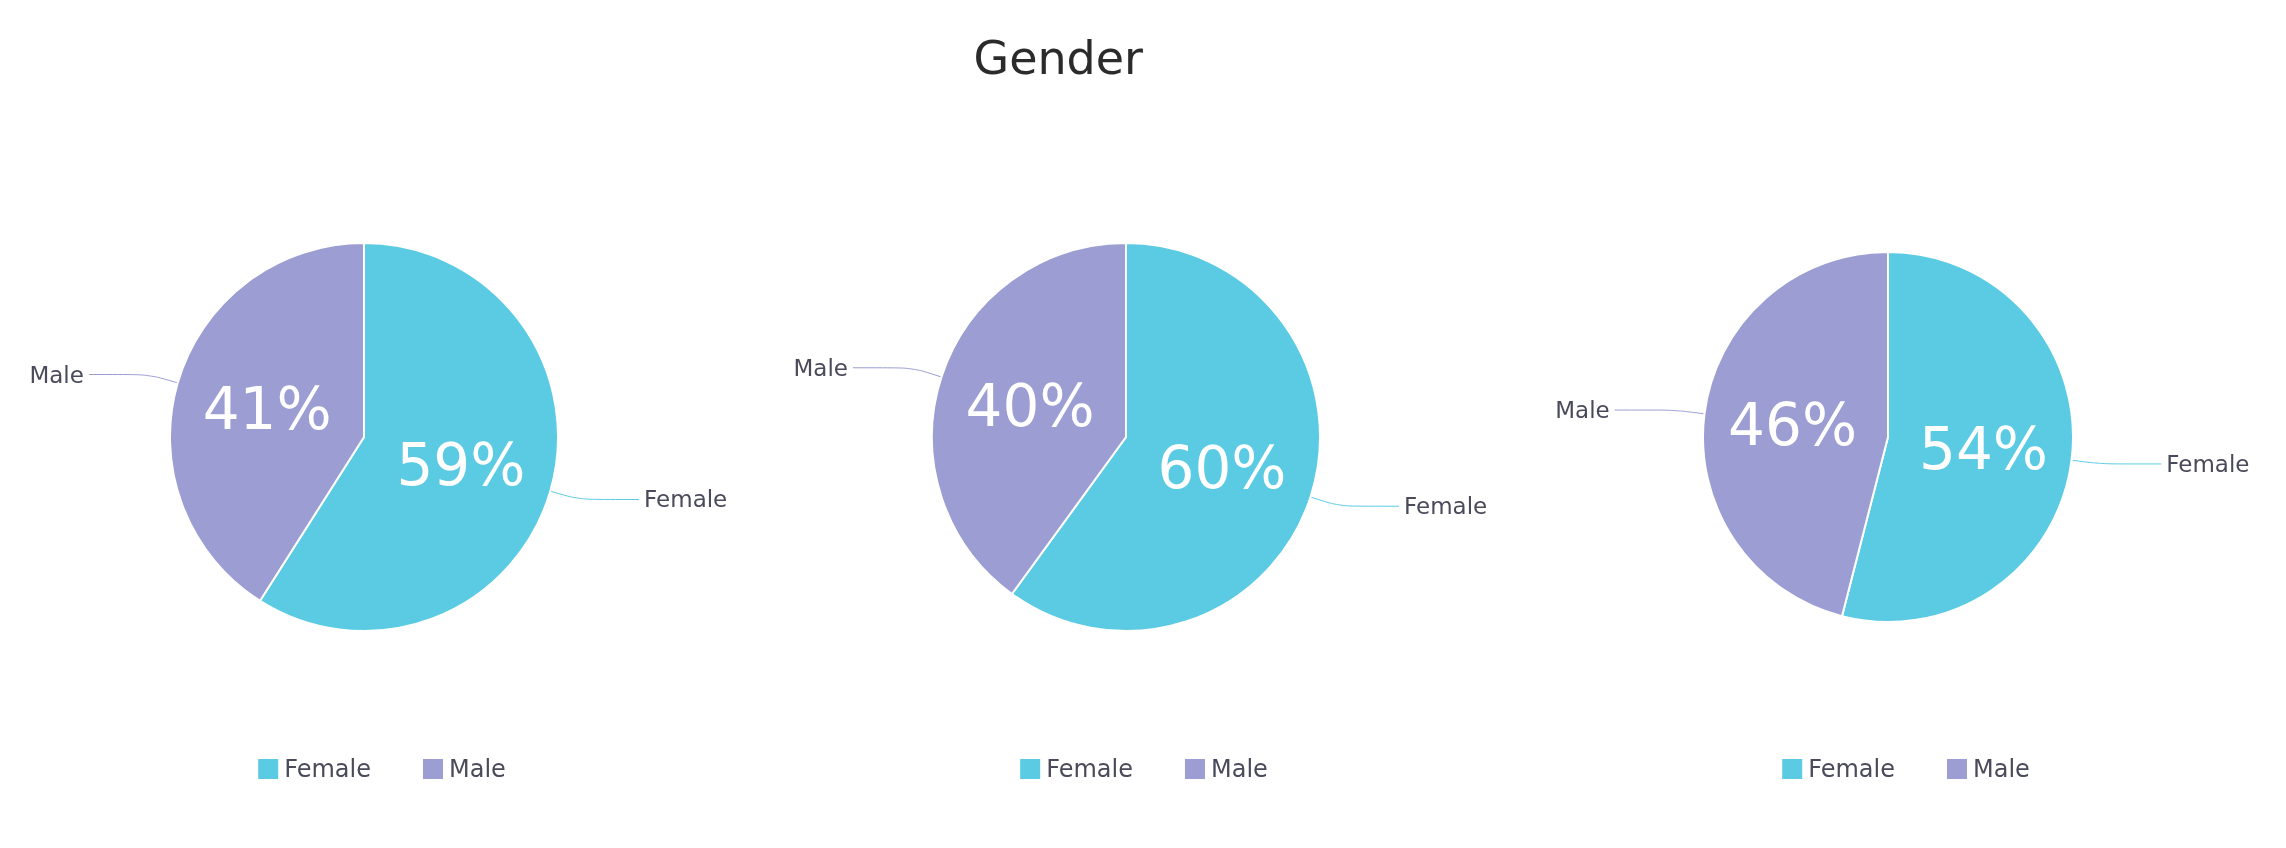  I want to click on data-label: 41%, so click(267, 408).